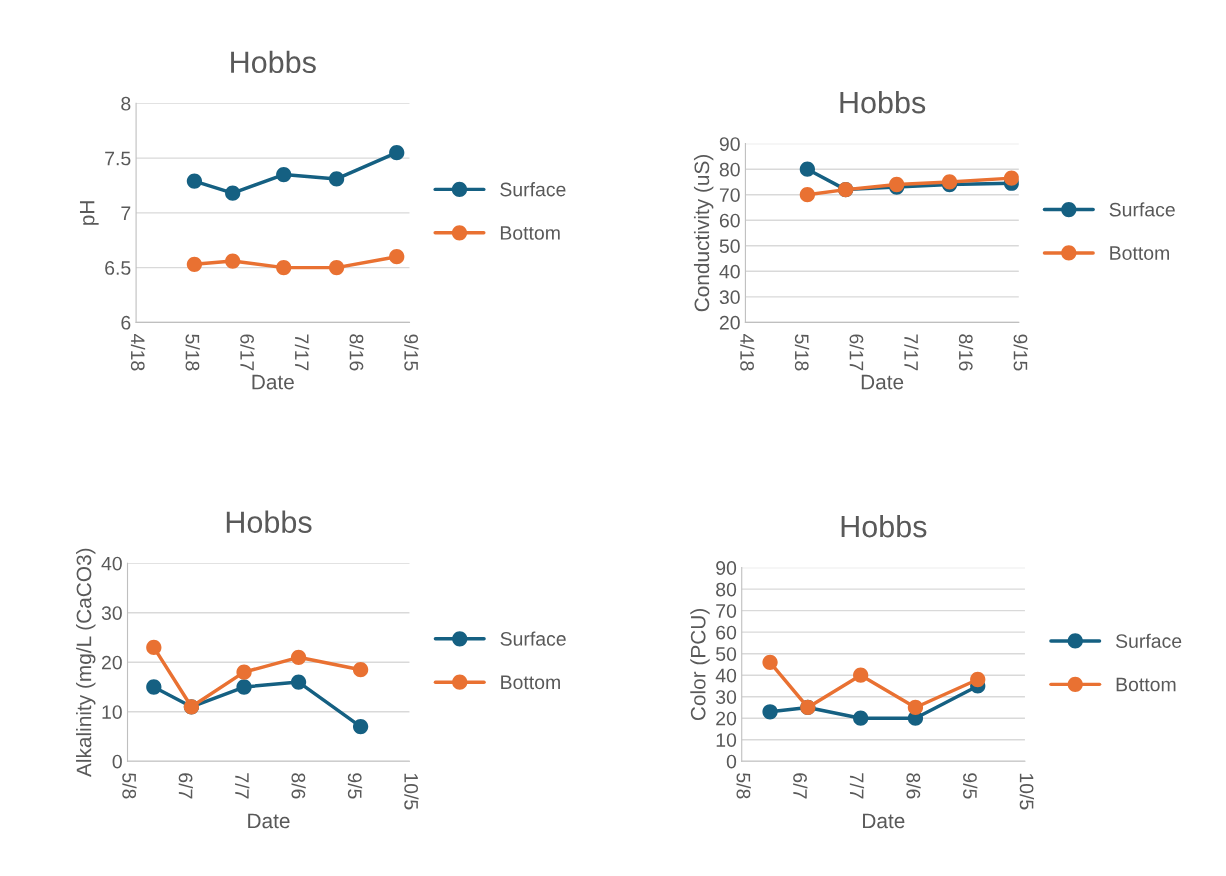 Image resolution: width=1226 pixels, height=876 pixels. What do you see at coordinates (86, 663) in the screenshot?
I see `y-axis-title: Alkalinity (mg/L (CaCO3)` at bounding box center [86, 663].